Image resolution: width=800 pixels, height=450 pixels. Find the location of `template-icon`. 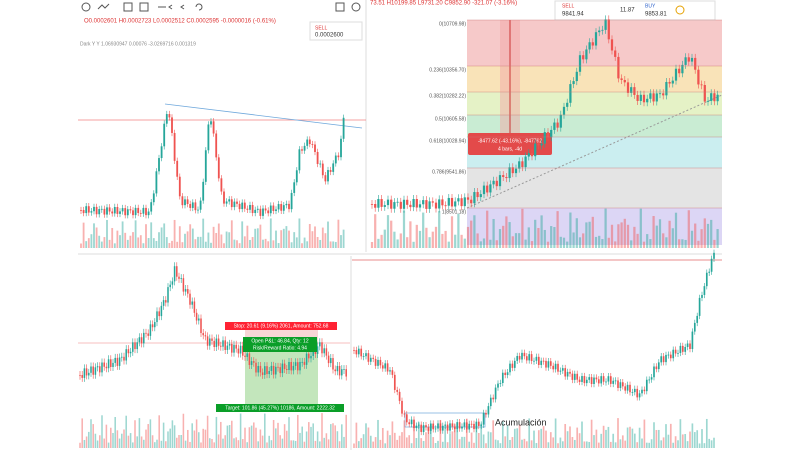

template-icon is located at coordinates (144, 7).